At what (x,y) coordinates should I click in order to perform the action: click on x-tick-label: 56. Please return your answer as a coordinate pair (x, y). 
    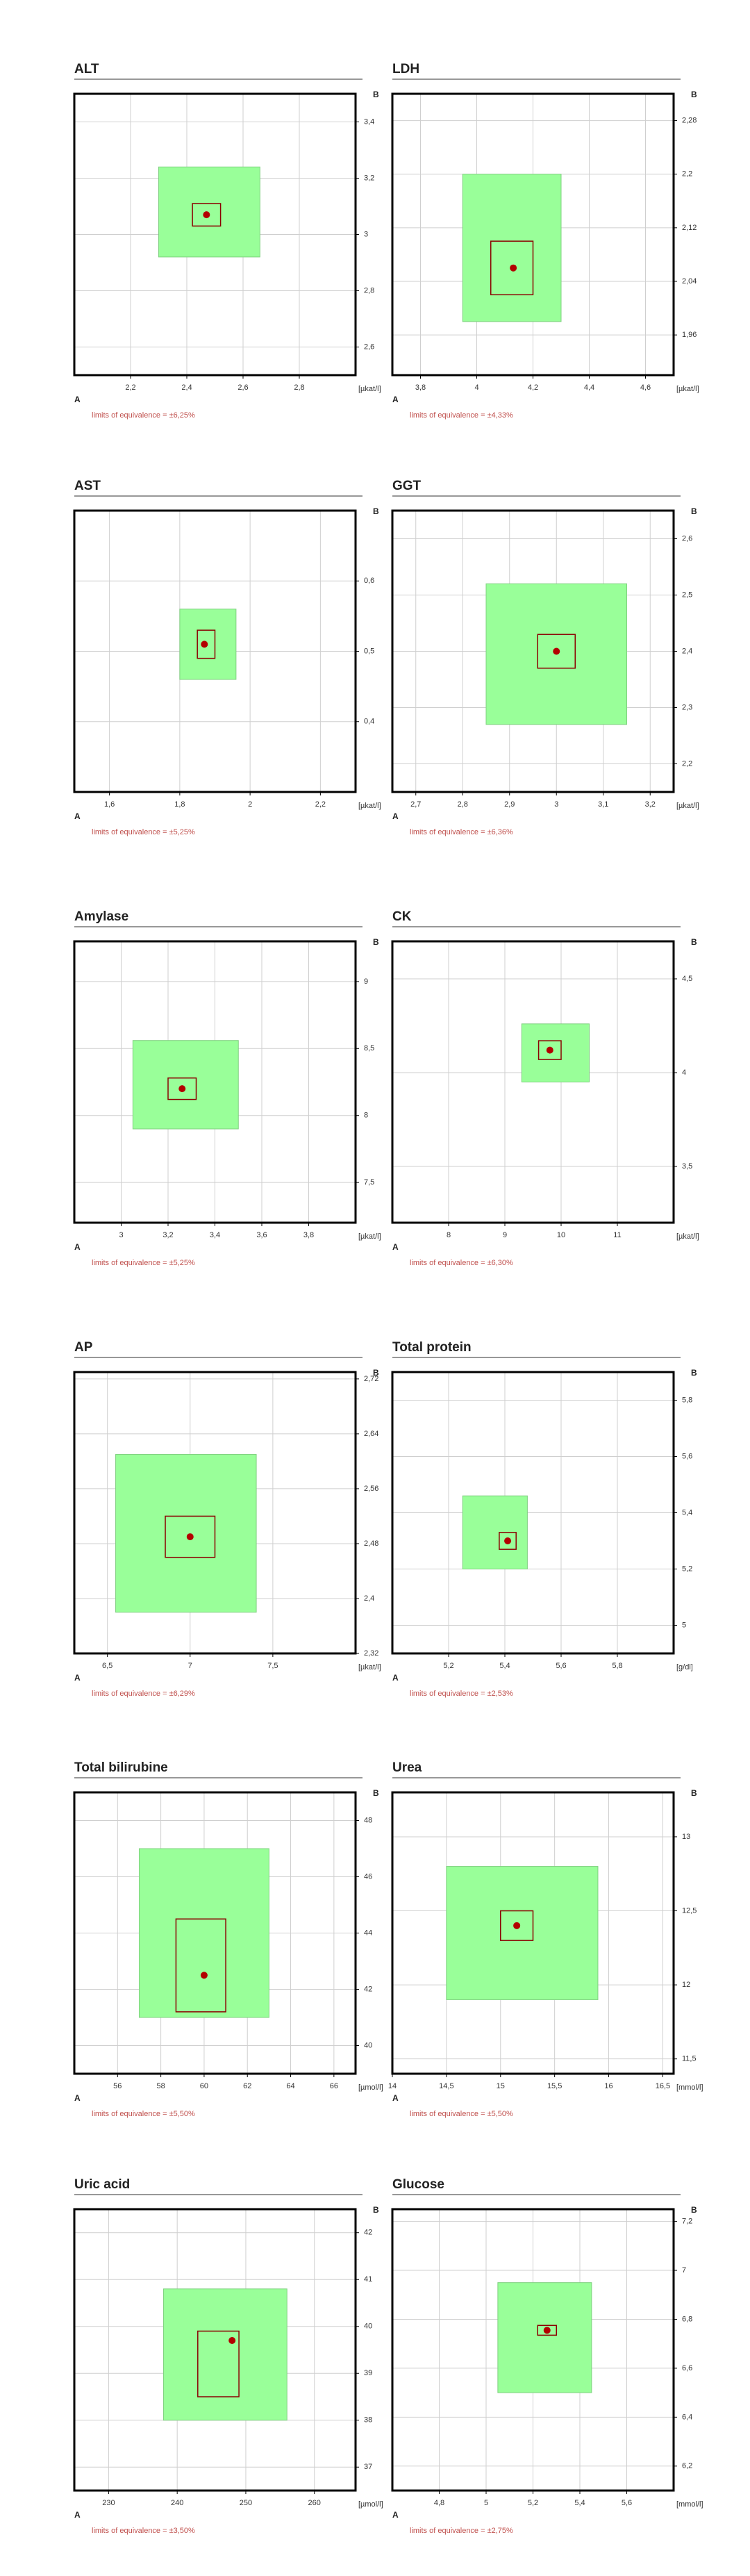
    Looking at the image, I should click on (117, 2086).